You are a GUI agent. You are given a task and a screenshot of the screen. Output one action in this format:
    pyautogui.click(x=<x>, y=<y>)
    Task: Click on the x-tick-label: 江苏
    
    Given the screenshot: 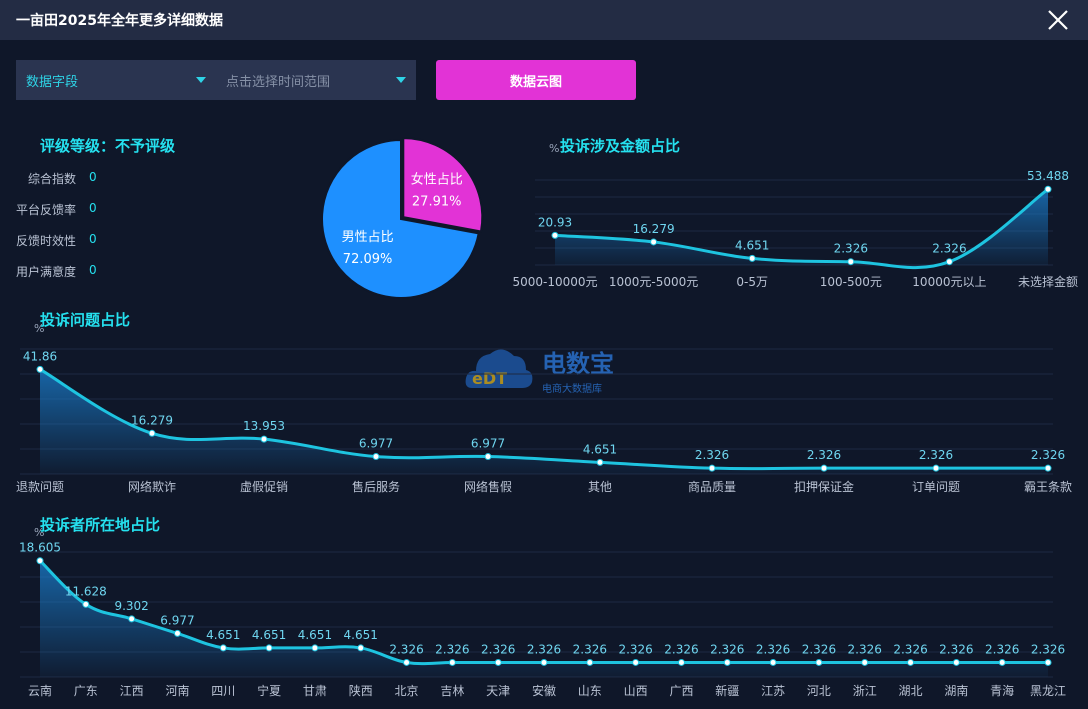 What is the action you would take?
    pyautogui.click(x=773, y=691)
    